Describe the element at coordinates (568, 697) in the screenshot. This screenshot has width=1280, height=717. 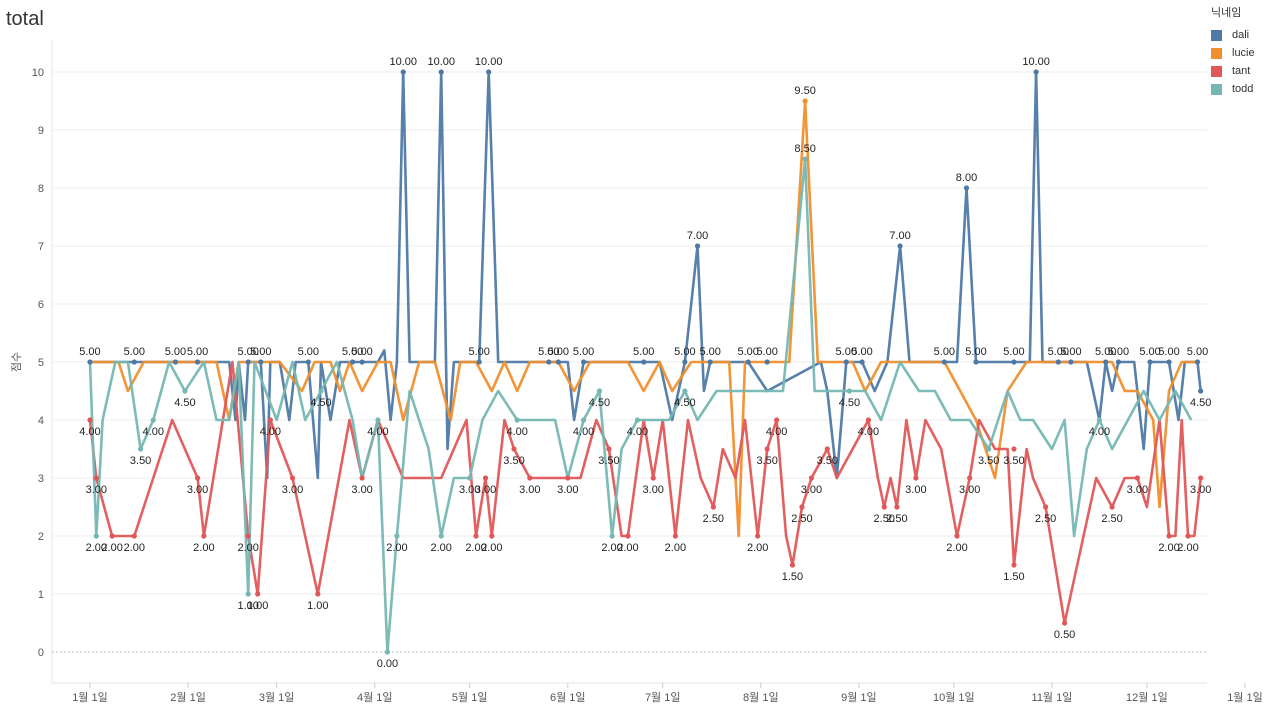
I see `x-tick-label: 6월 1일` at that location.